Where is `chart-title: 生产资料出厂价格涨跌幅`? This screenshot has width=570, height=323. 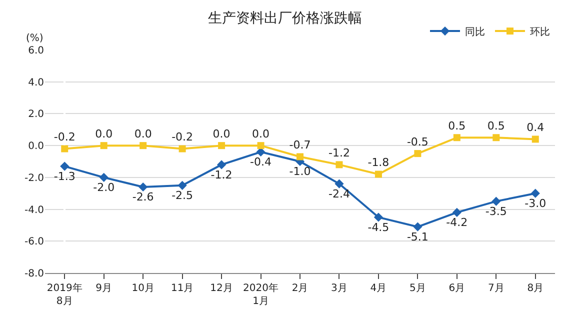
chart-title: 生产资料出厂价格涨跌幅 is located at coordinates (285, 18).